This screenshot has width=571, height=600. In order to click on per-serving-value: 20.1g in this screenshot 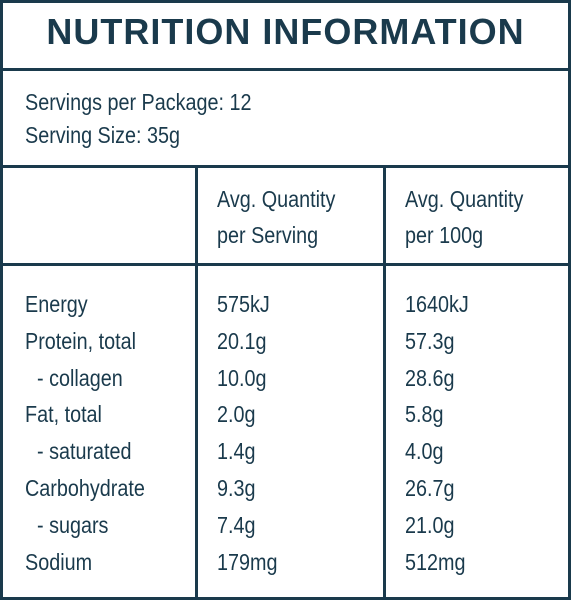, I will do `click(242, 340)`.